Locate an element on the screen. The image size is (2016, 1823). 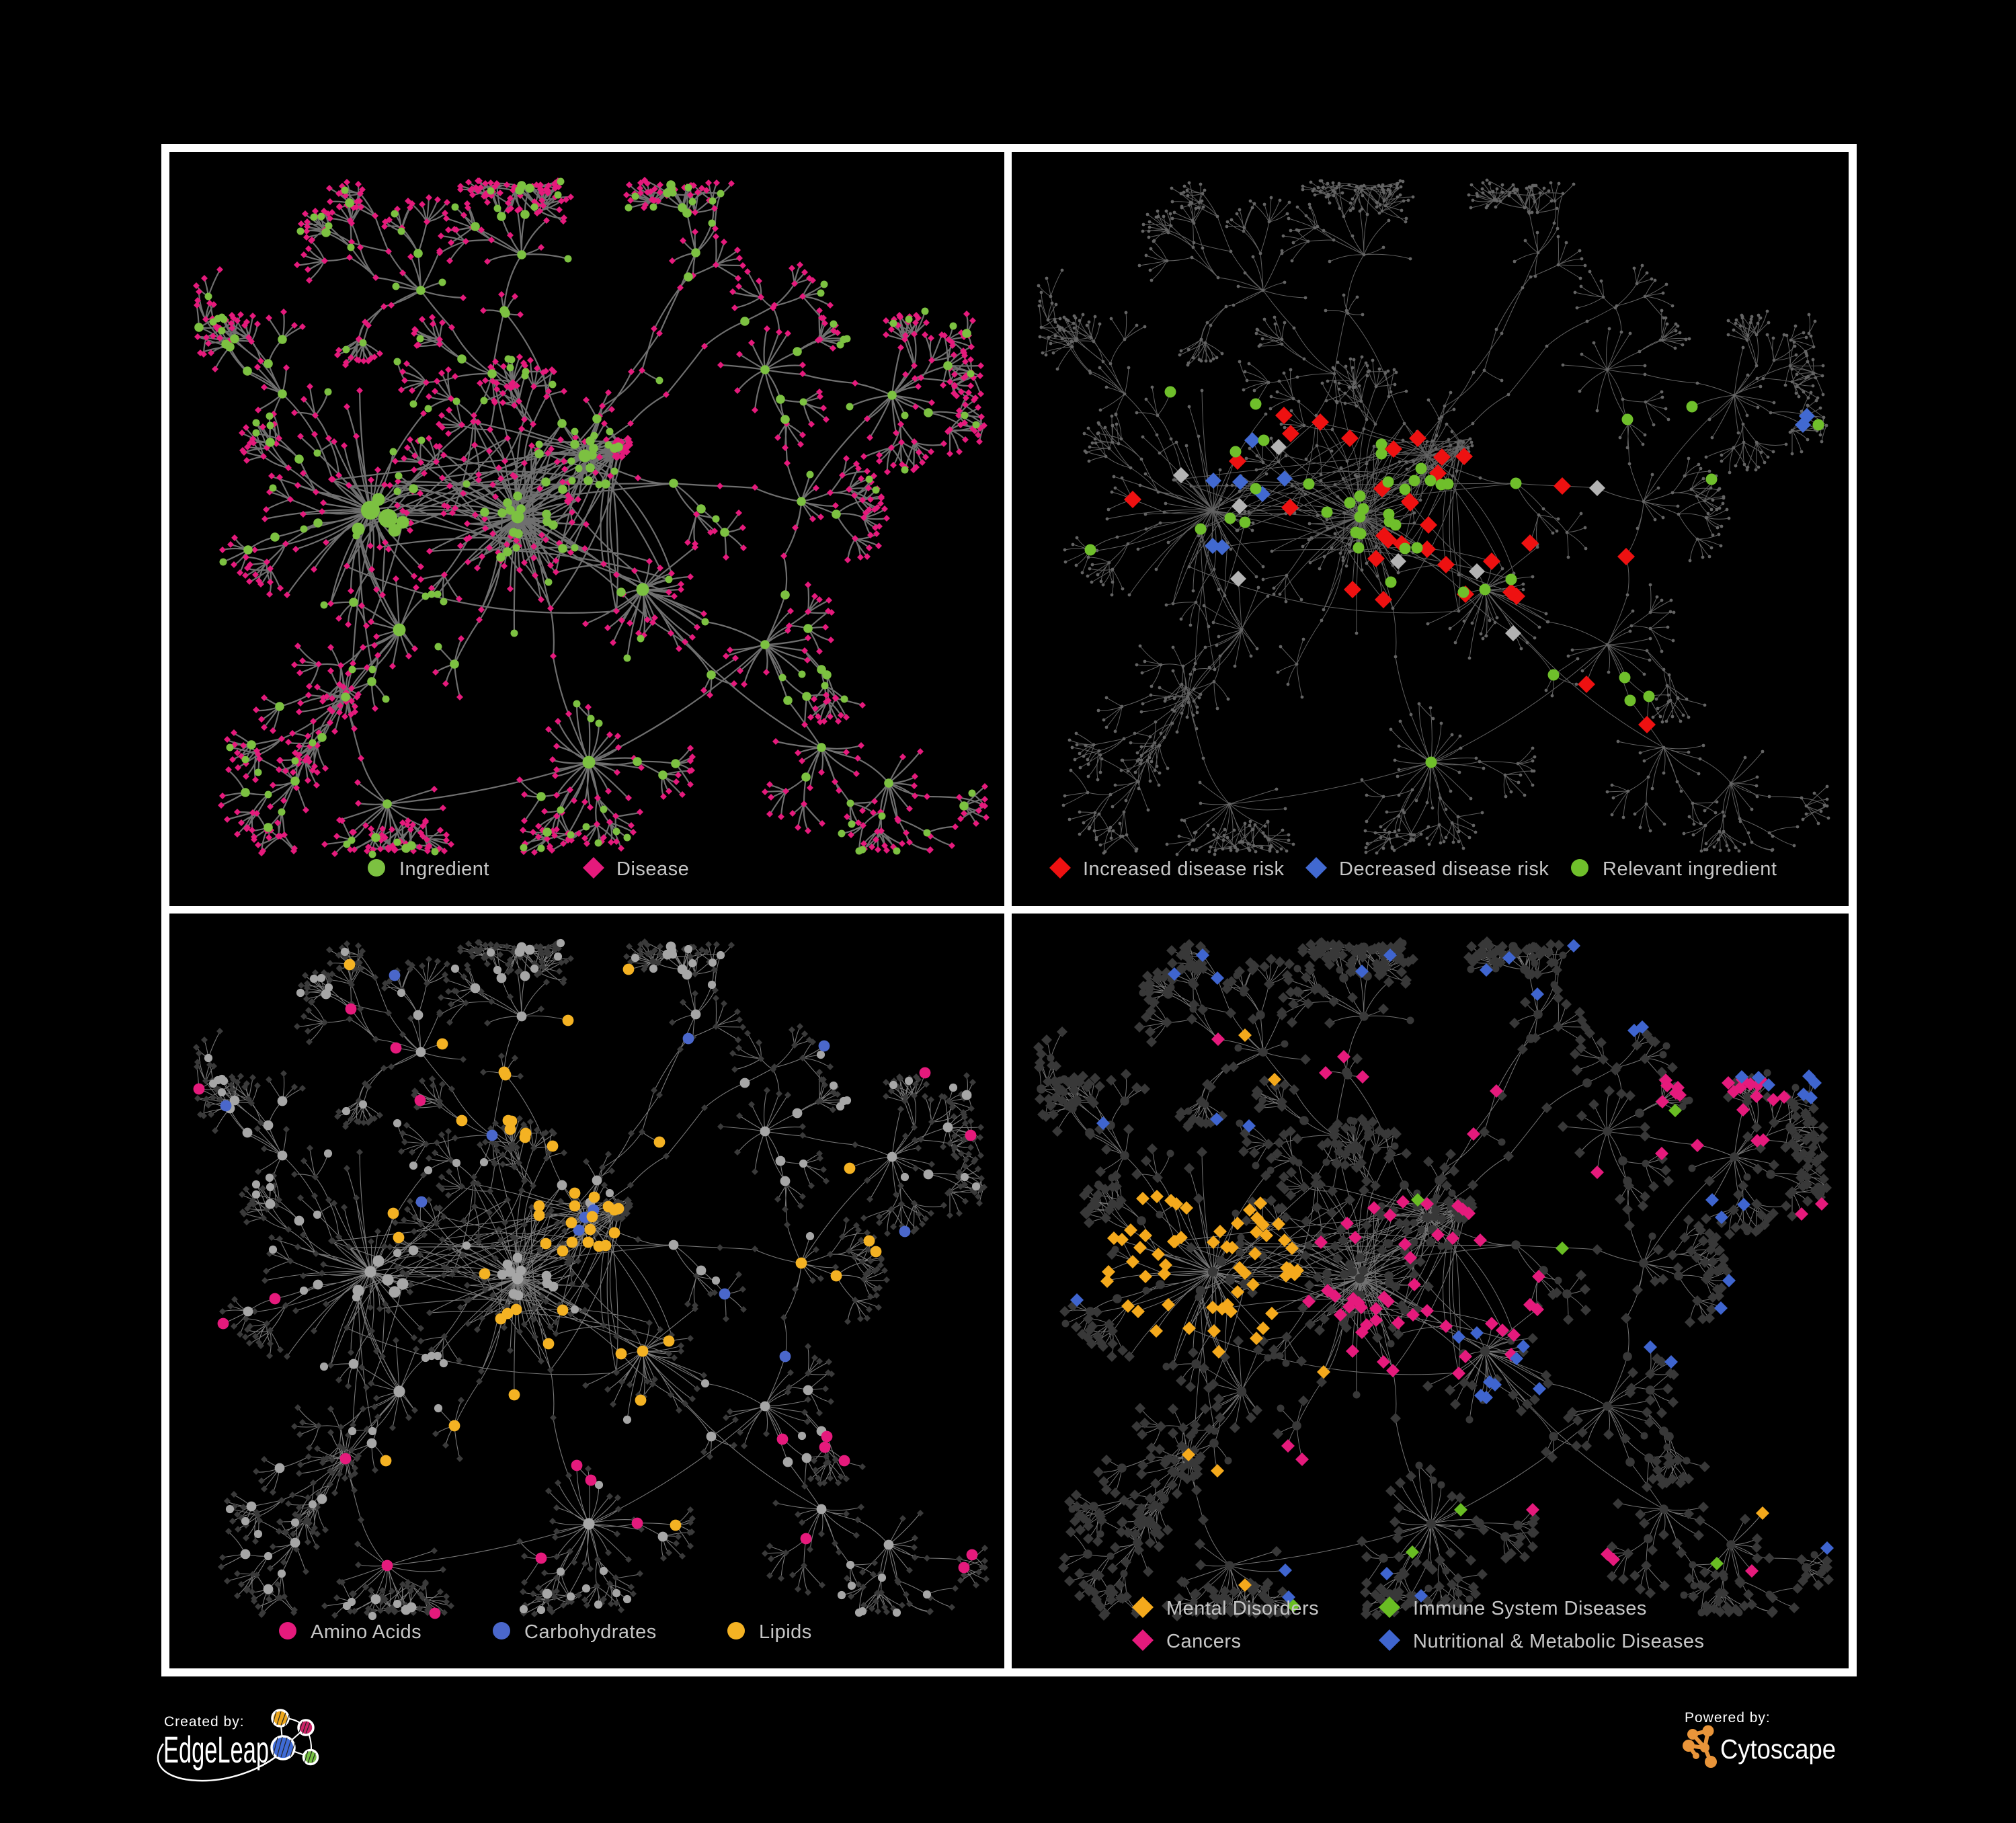
svg-text:Nutritional & Metabolic Diseas: Nutritional & Metabolic Diseases is located at coordinates (1558, 1641).